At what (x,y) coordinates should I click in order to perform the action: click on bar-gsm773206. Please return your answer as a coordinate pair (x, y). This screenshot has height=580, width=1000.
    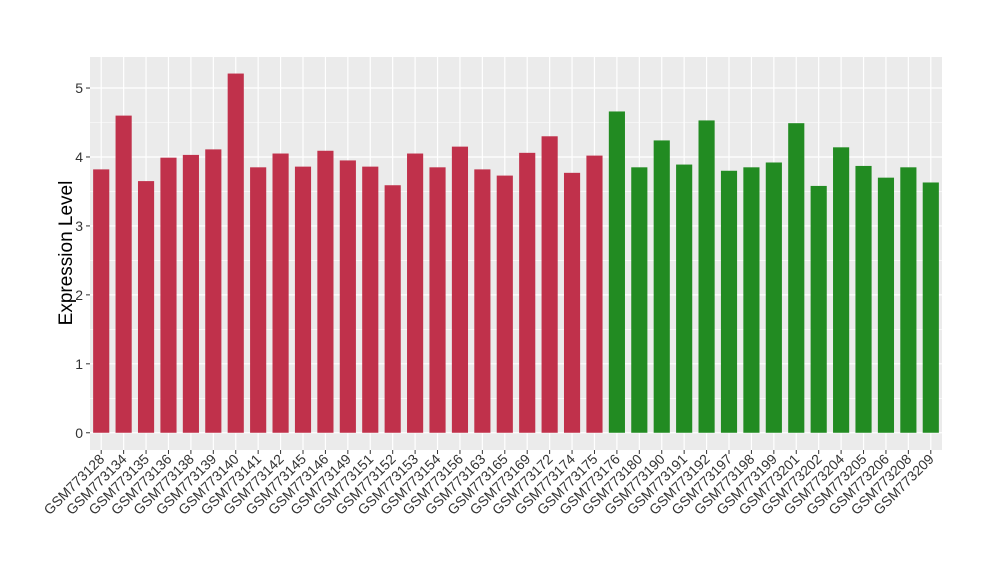
    Looking at the image, I should click on (886, 305).